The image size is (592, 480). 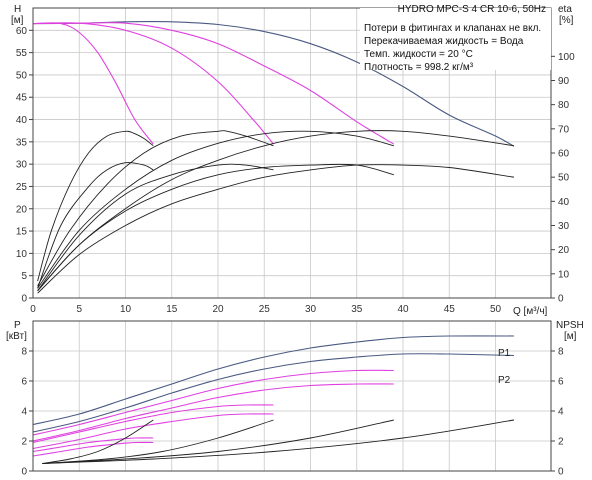 I want to click on top-left-tick-label: 45, so click(x=22, y=98).